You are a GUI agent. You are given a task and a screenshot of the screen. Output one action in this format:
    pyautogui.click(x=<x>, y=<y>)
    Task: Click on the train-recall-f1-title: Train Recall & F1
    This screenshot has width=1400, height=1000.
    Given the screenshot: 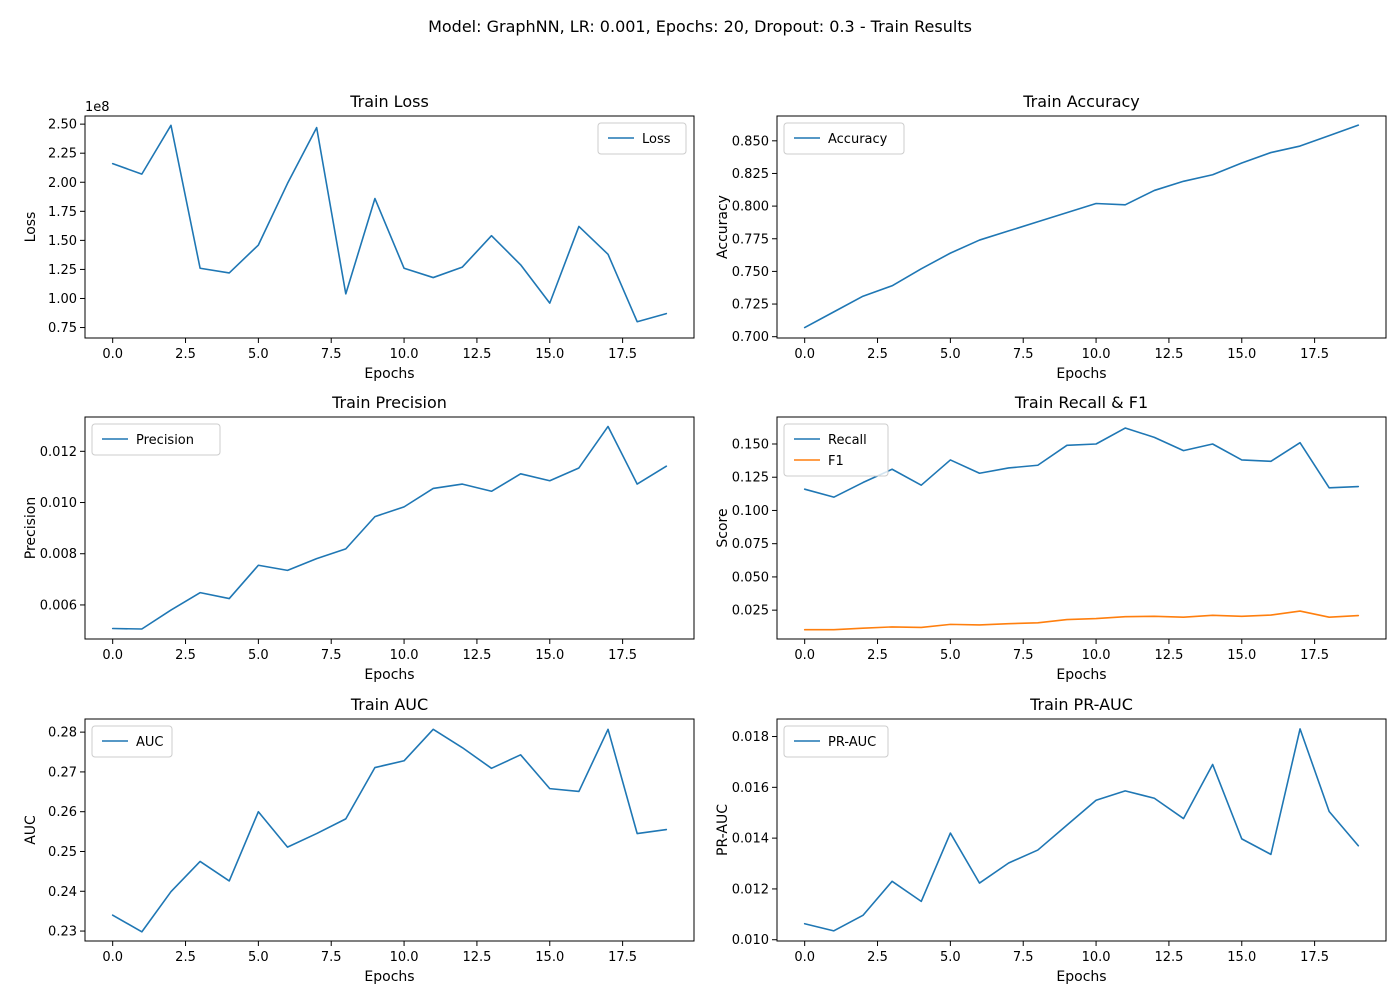 What is the action you would take?
    pyautogui.click(x=1081, y=402)
    